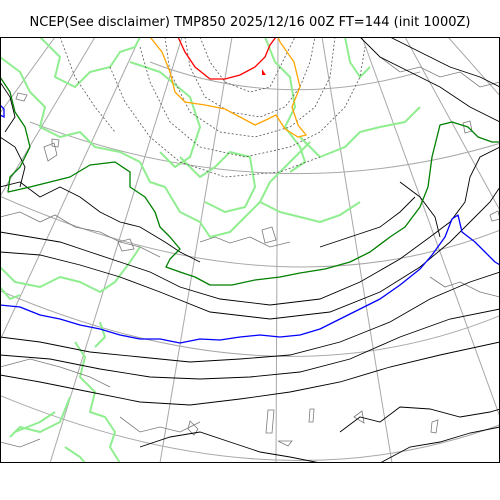  I want to click on isotherm-red-closed, so click(264, 72).